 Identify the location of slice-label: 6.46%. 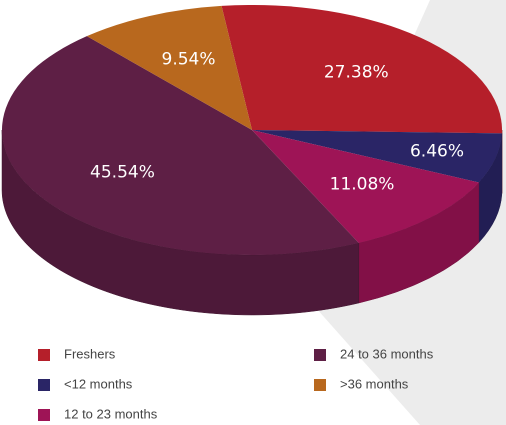
(437, 152).